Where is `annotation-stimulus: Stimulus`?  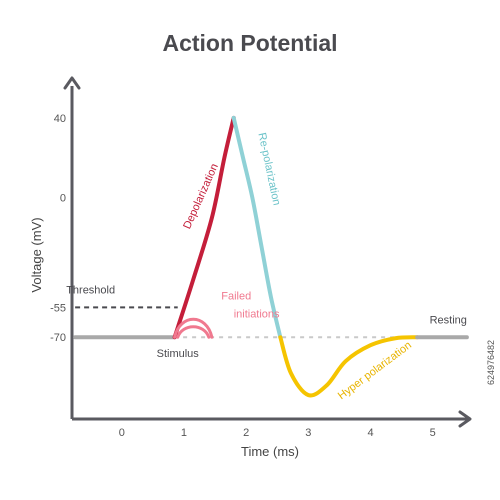 annotation-stimulus: Stimulus is located at coordinates (178, 354).